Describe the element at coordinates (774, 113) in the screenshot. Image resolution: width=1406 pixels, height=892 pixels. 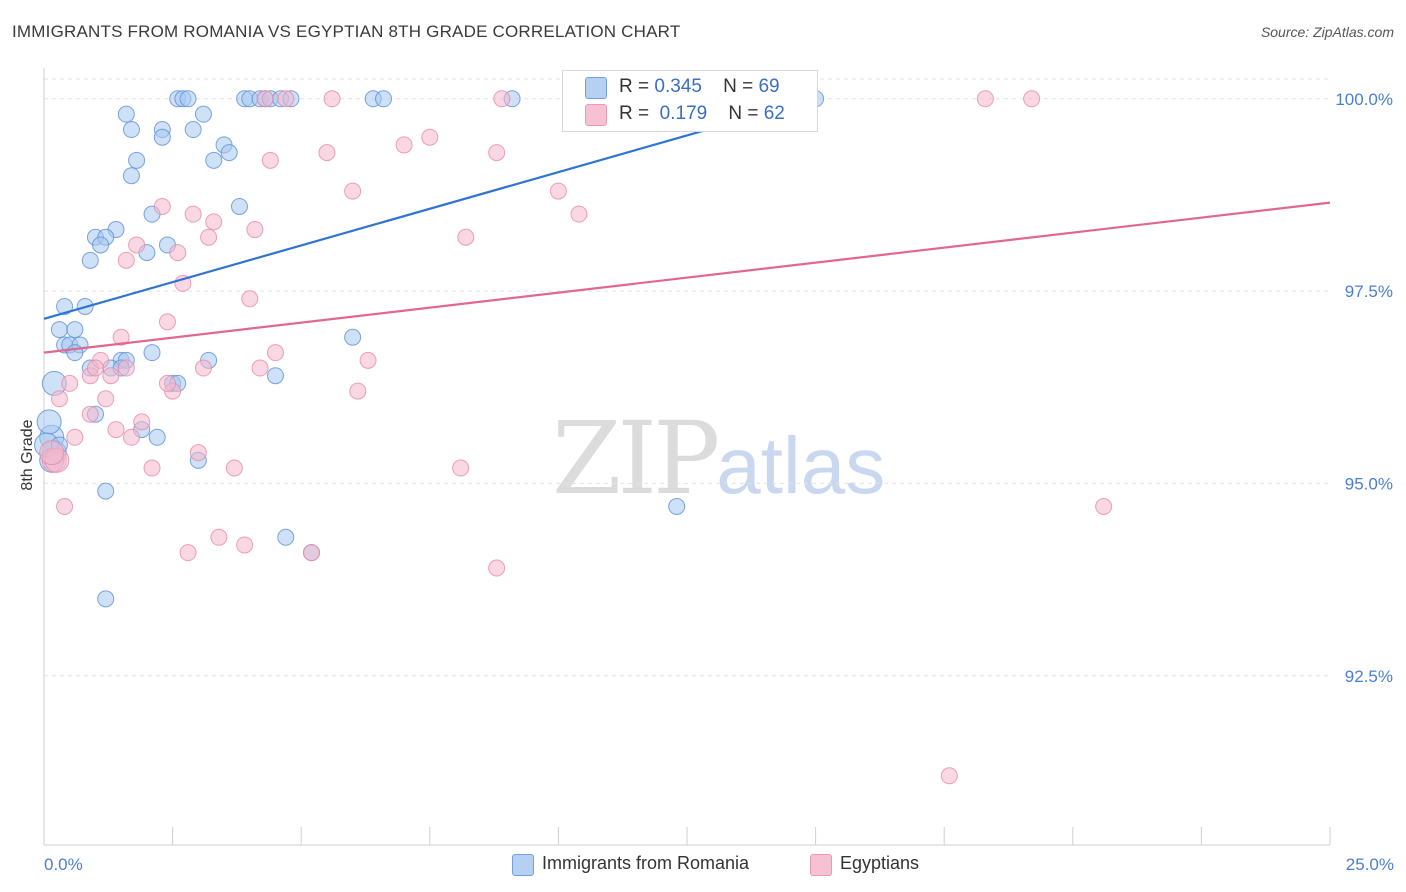
I see `n-value: 62` at that location.